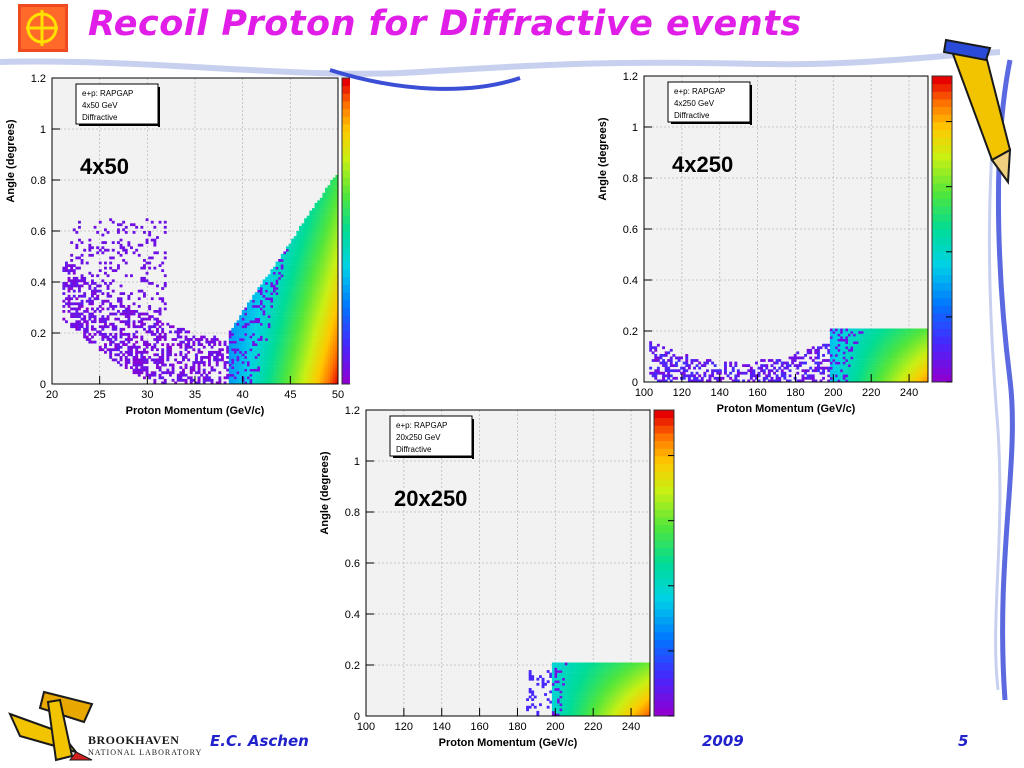 Image resolution: width=1024 pixels, height=768 pixels. I want to click on x-tick-label: 120, so click(682, 393).